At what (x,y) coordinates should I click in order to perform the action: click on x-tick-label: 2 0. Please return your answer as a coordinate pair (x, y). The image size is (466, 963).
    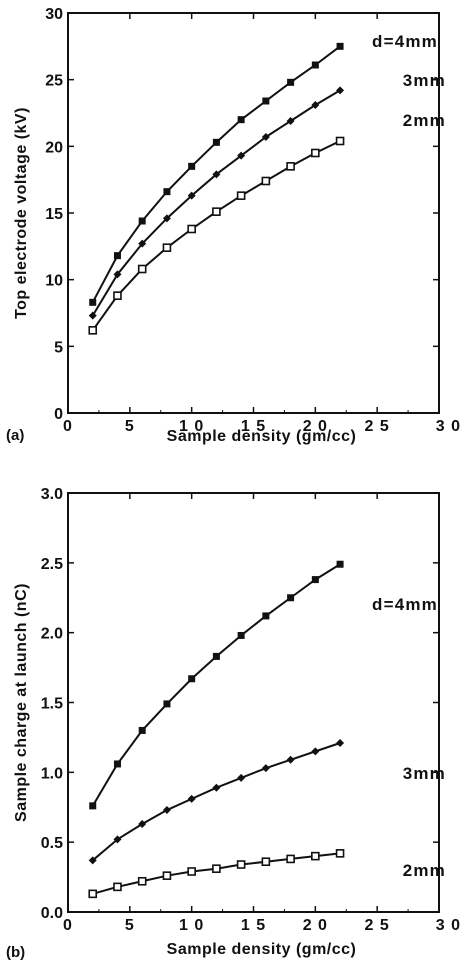
    Looking at the image, I should click on (315, 426).